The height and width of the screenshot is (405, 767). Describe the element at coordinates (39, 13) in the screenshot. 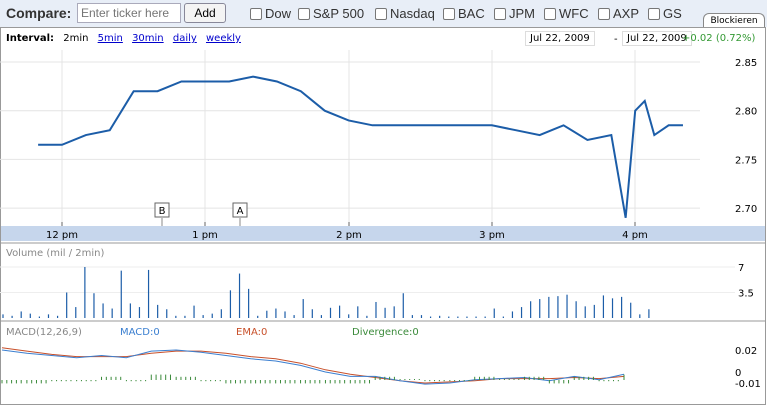

I see `compare-label: Compare:` at that location.